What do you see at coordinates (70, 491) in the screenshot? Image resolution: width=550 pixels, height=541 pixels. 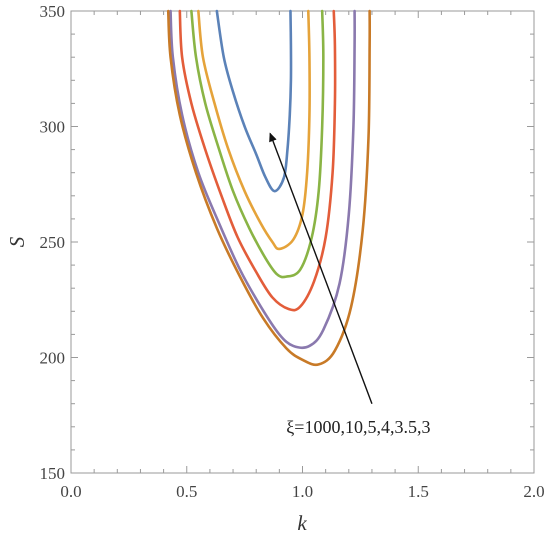 I see `x-tick-label: 0.0` at bounding box center [70, 491].